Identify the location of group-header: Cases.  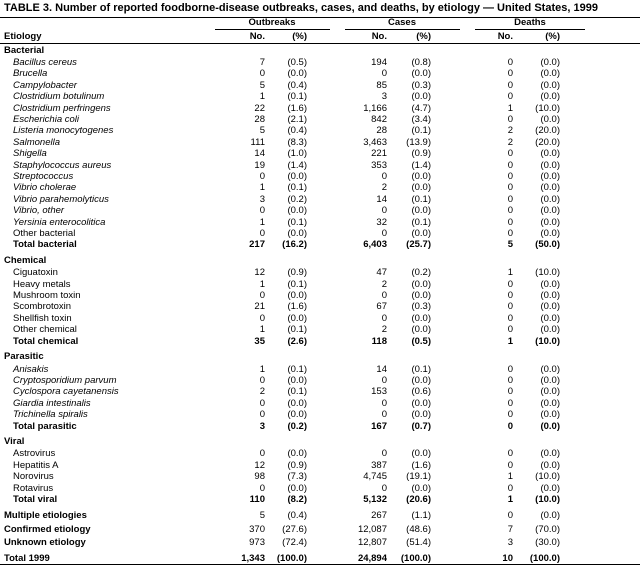
(402, 22).